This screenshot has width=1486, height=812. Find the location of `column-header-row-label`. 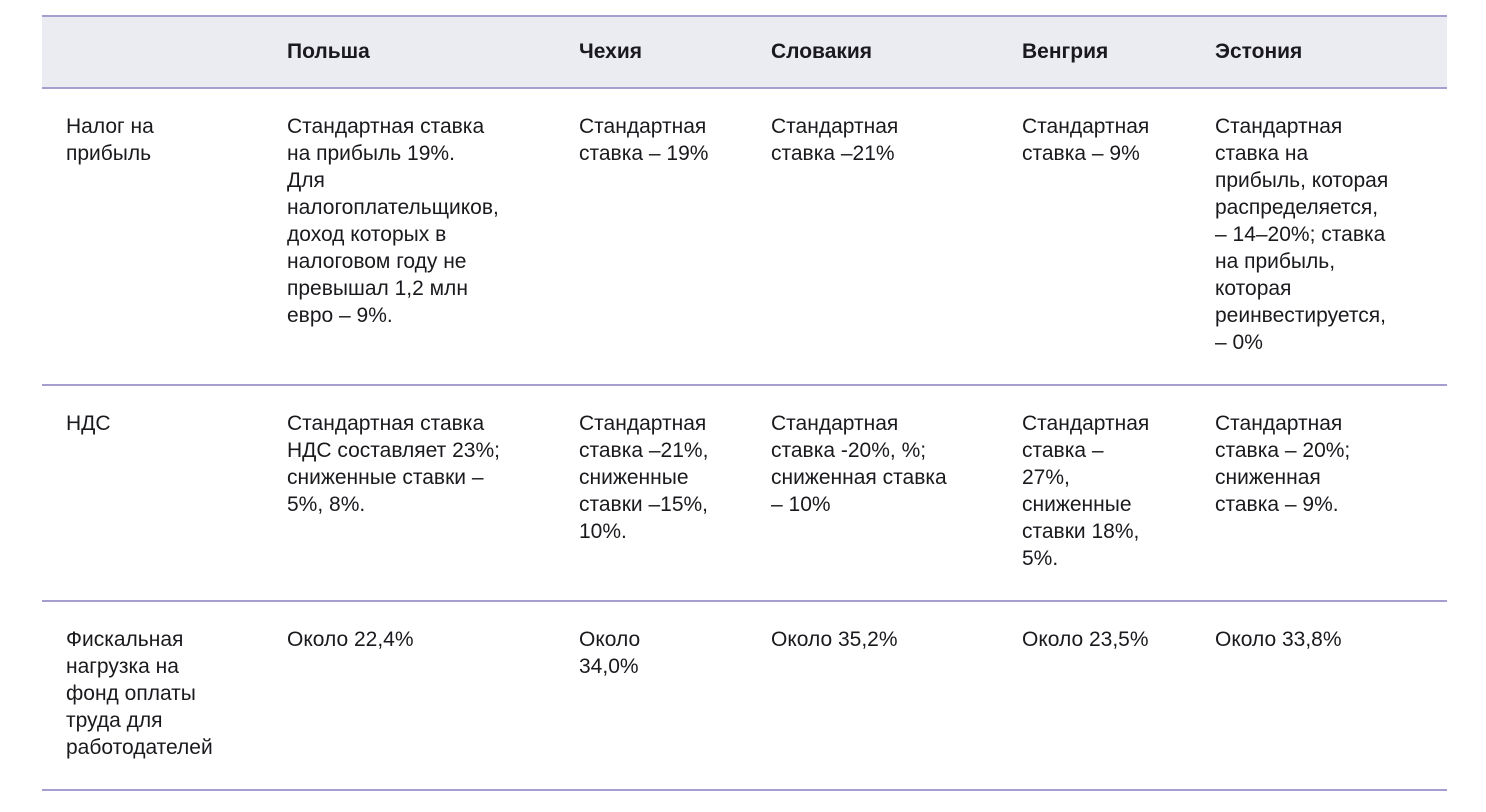

column-header-row-label is located at coordinates (152, 52).